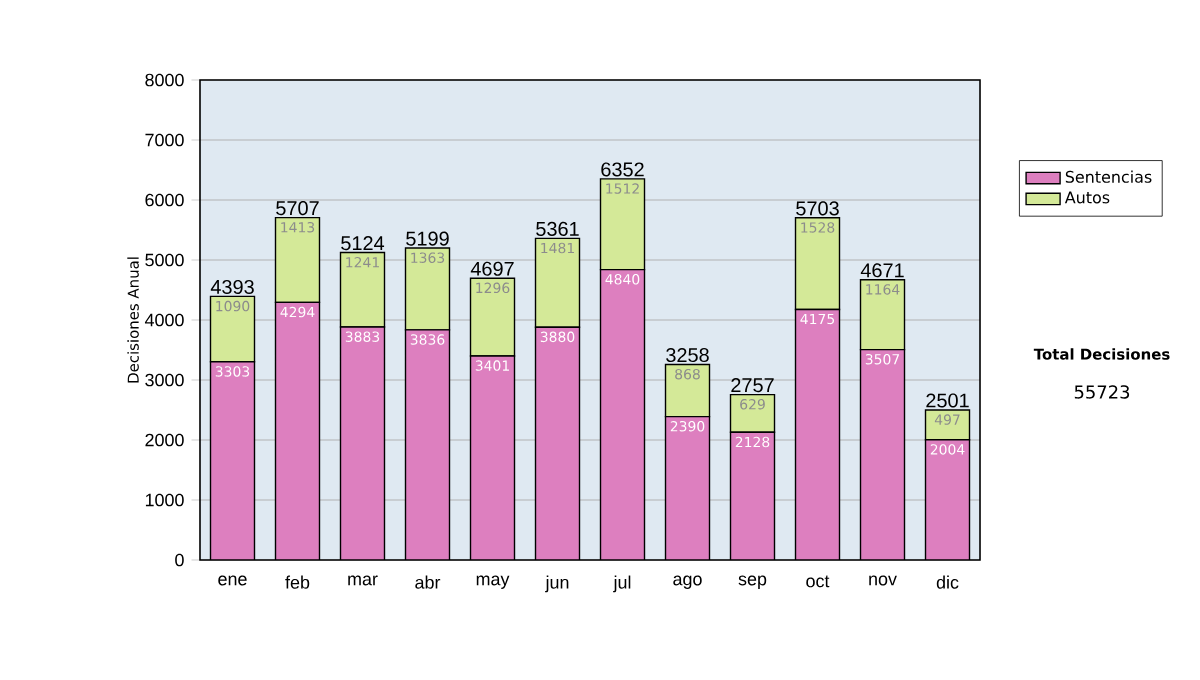 The image size is (1200, 680). I want to click on x-tick-label: nov, so click(883, 580).